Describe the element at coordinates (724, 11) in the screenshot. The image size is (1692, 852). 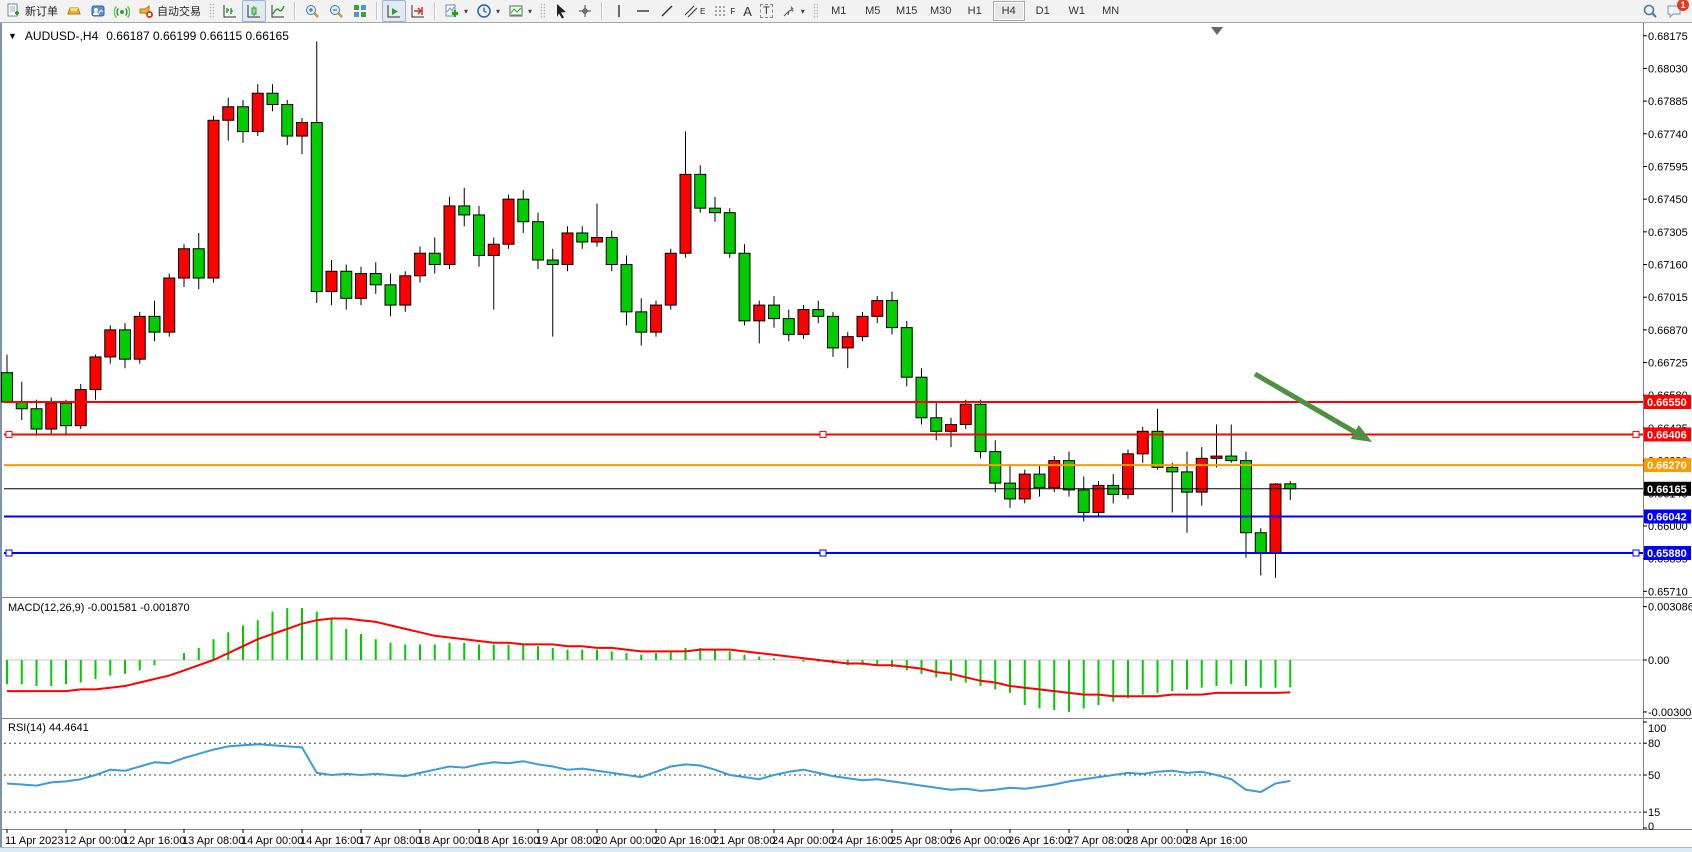
I see `fibonacci-tool: F` at that location.